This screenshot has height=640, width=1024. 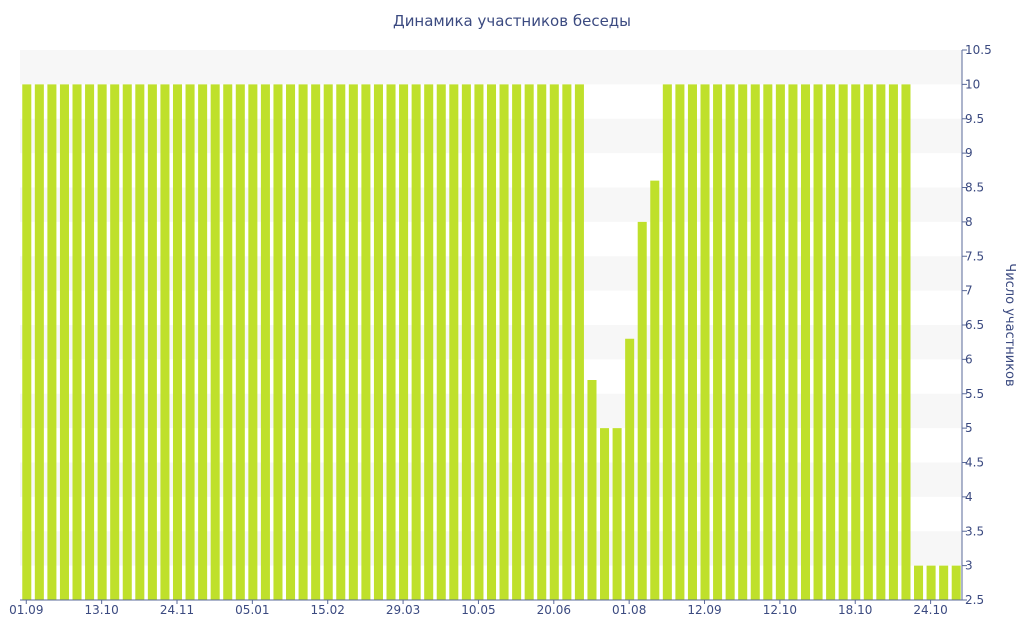 I want to click on grid-band, so click(x=491, y=67).